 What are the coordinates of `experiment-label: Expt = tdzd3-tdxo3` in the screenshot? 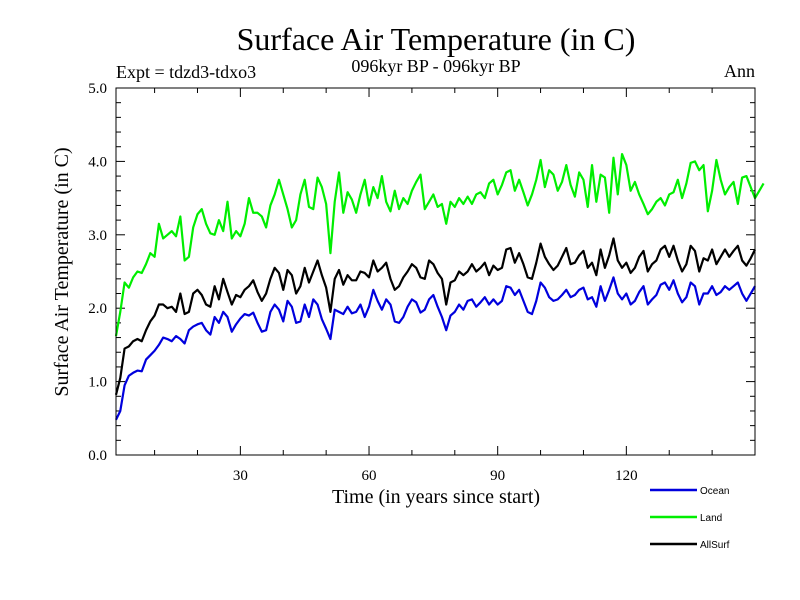 It's located at (186, 72).